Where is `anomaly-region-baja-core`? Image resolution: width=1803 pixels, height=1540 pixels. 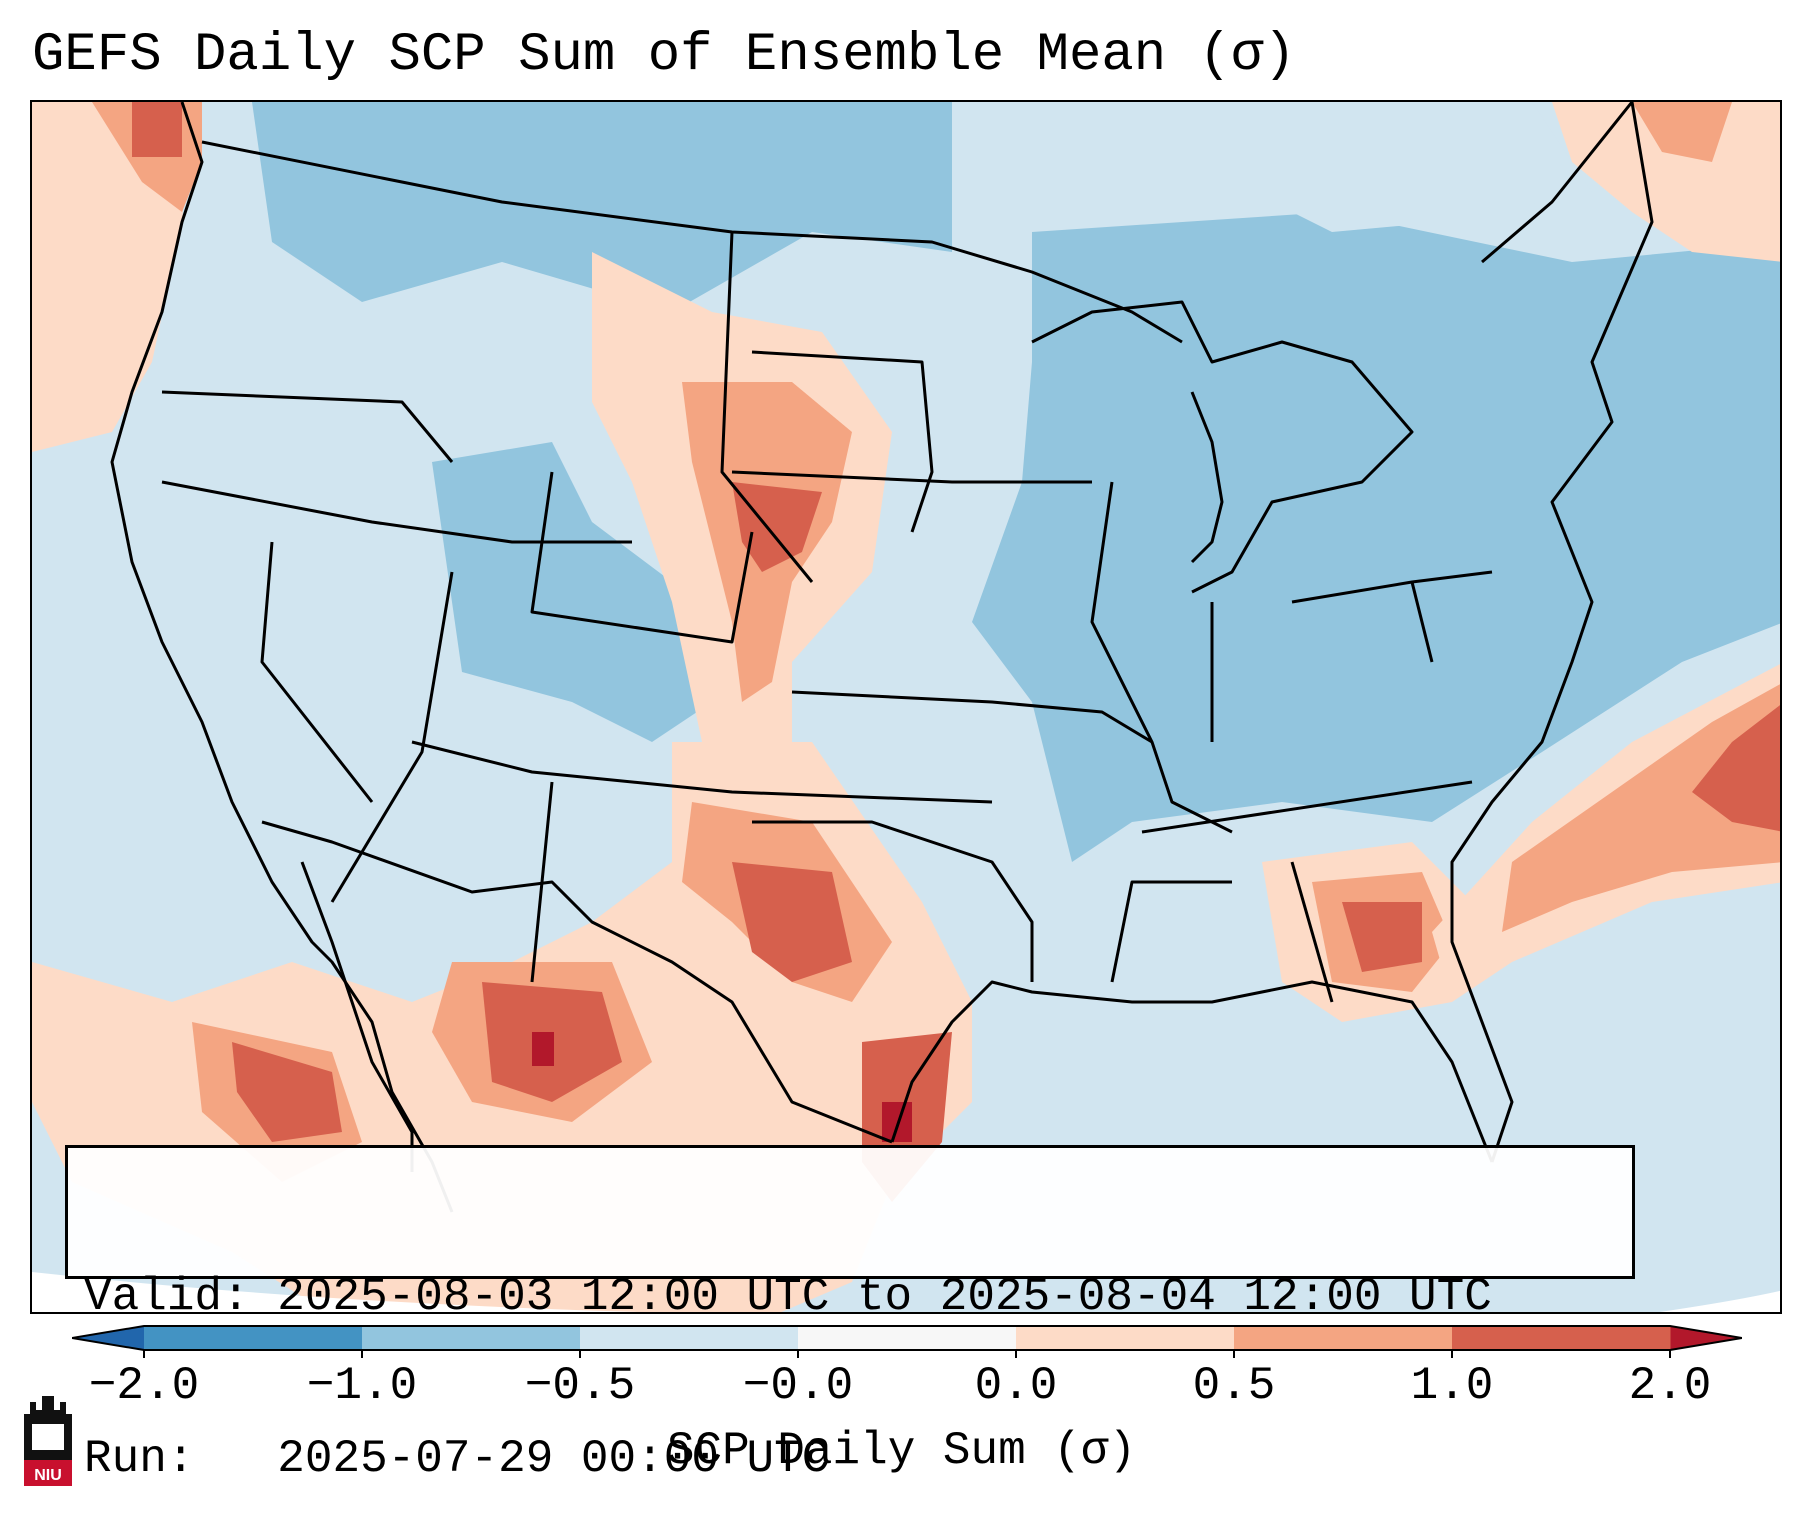 anomaly-region-baja-core is located at coordinates (287, 1092).